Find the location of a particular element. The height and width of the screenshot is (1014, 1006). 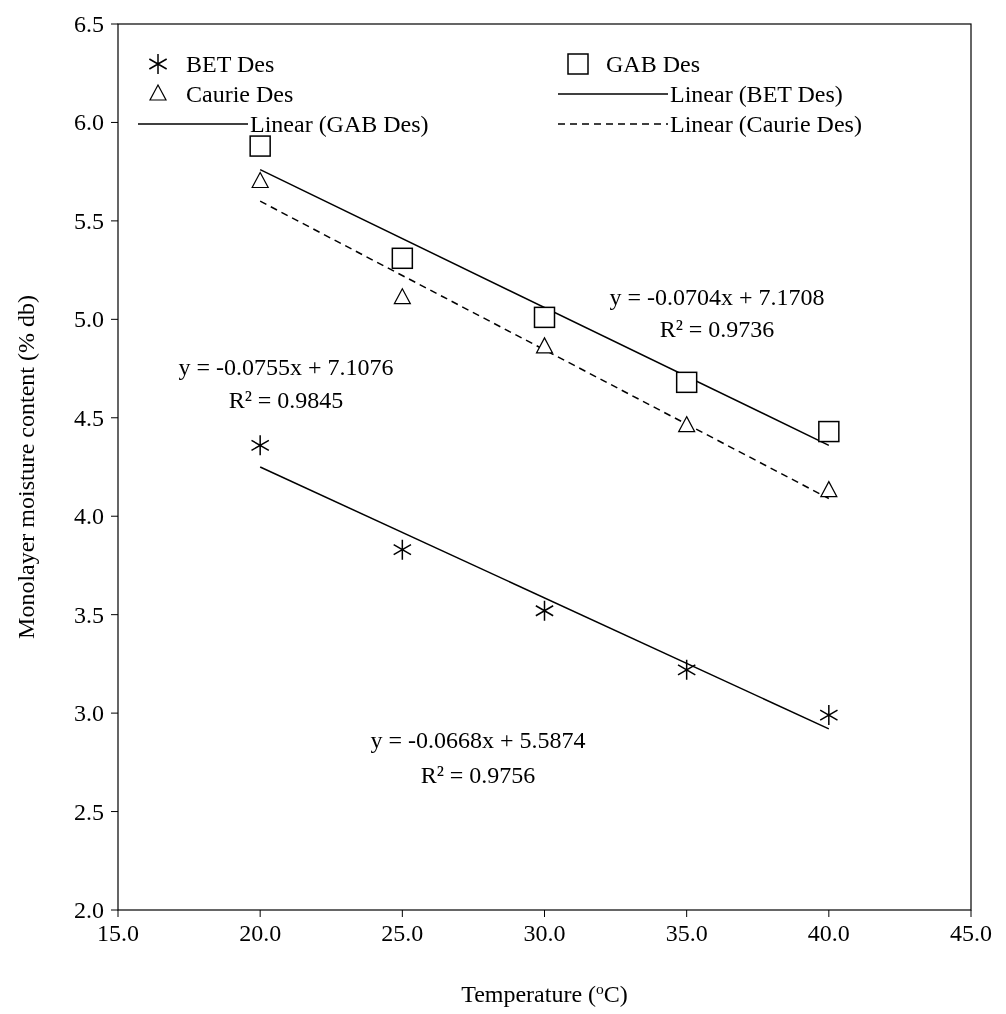

y-axis-title: Monolayer moisture content (% db) is located at coordinates (26, 467).